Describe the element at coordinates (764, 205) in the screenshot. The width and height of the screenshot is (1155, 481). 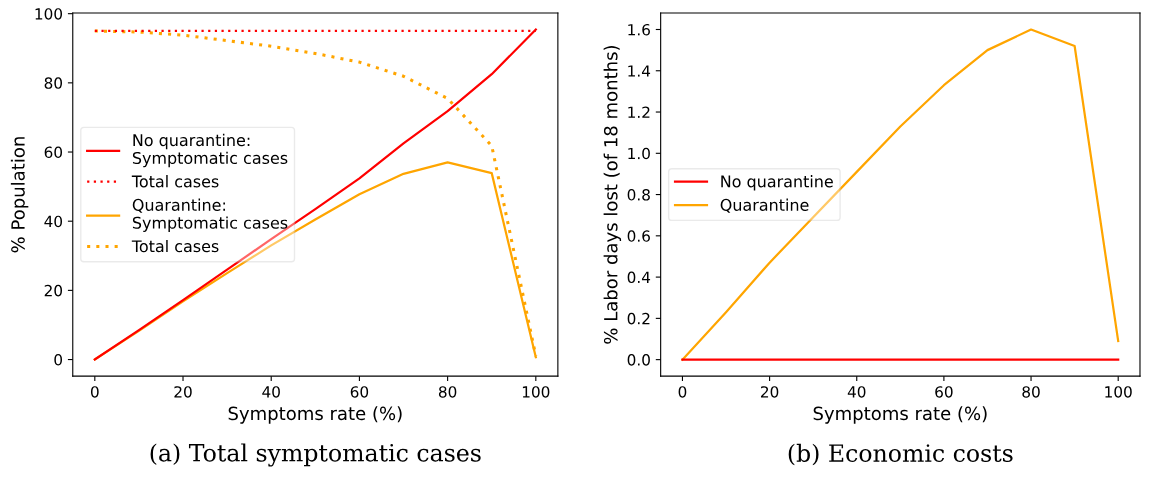
I see `legend-label: Quarantine` at that location.